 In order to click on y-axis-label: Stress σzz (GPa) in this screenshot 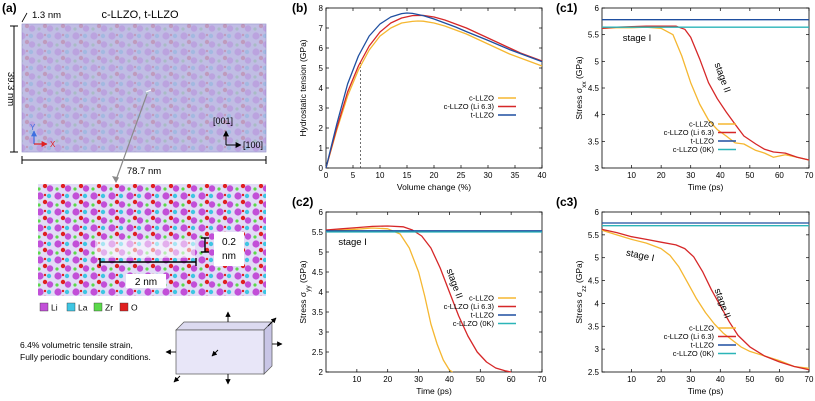, I will do `click(581, 291)`.